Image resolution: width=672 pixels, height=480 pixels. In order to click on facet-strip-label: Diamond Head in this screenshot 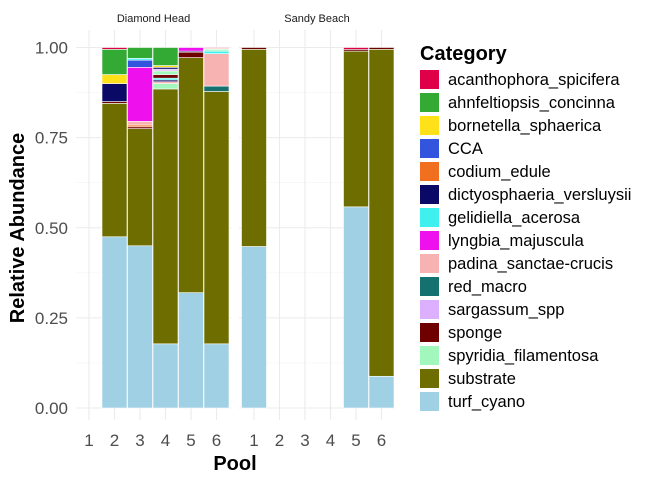, I will do `click(153, 19)`.